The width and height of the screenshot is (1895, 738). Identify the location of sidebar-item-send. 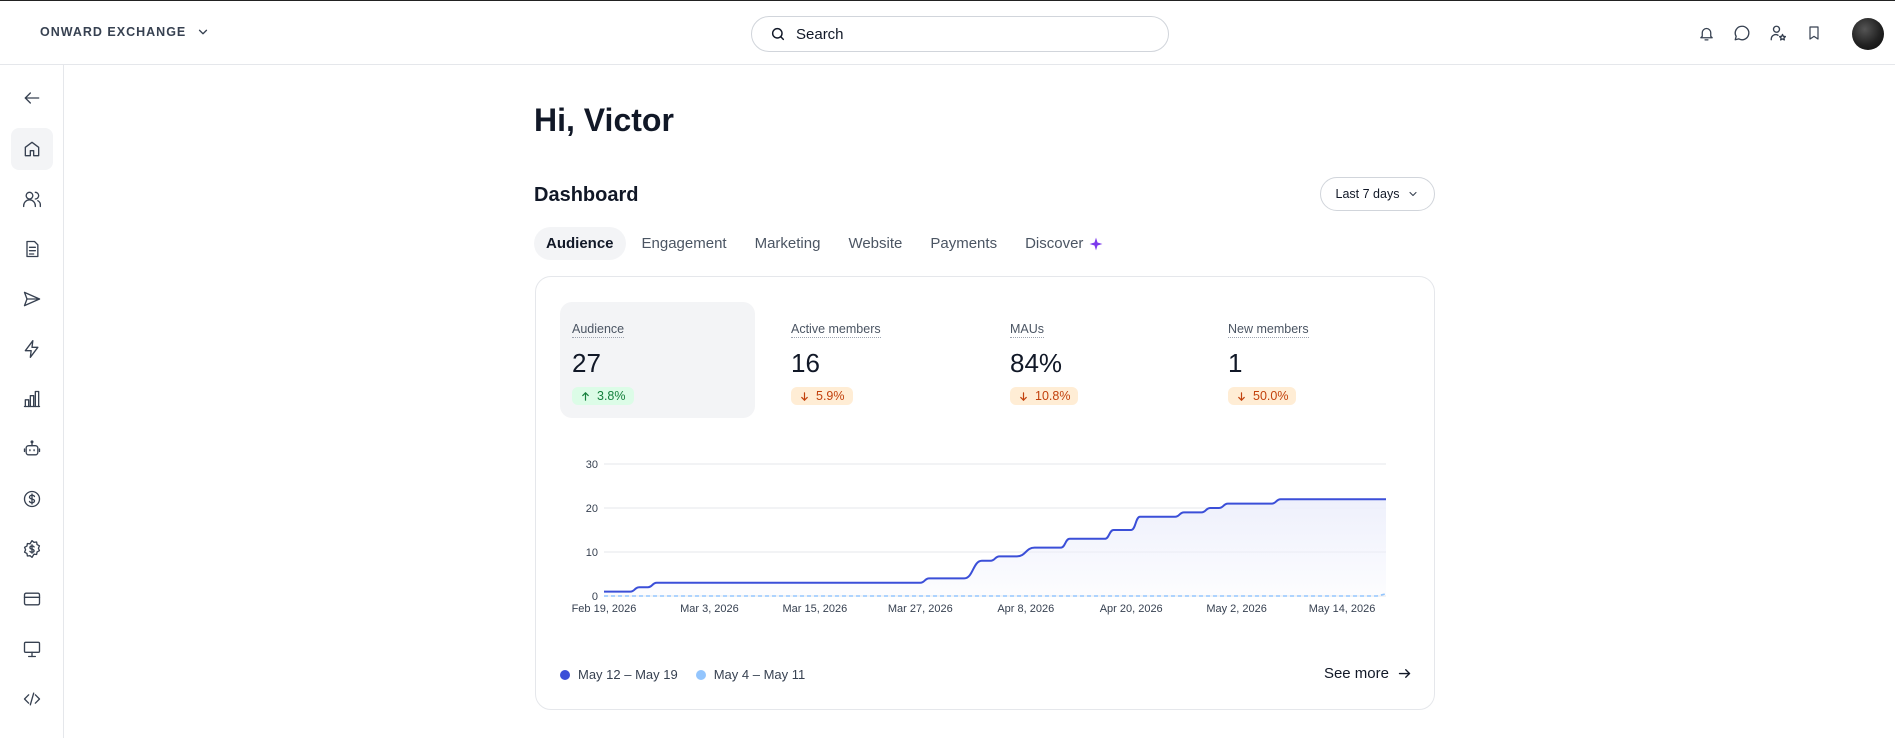
(32, 299).